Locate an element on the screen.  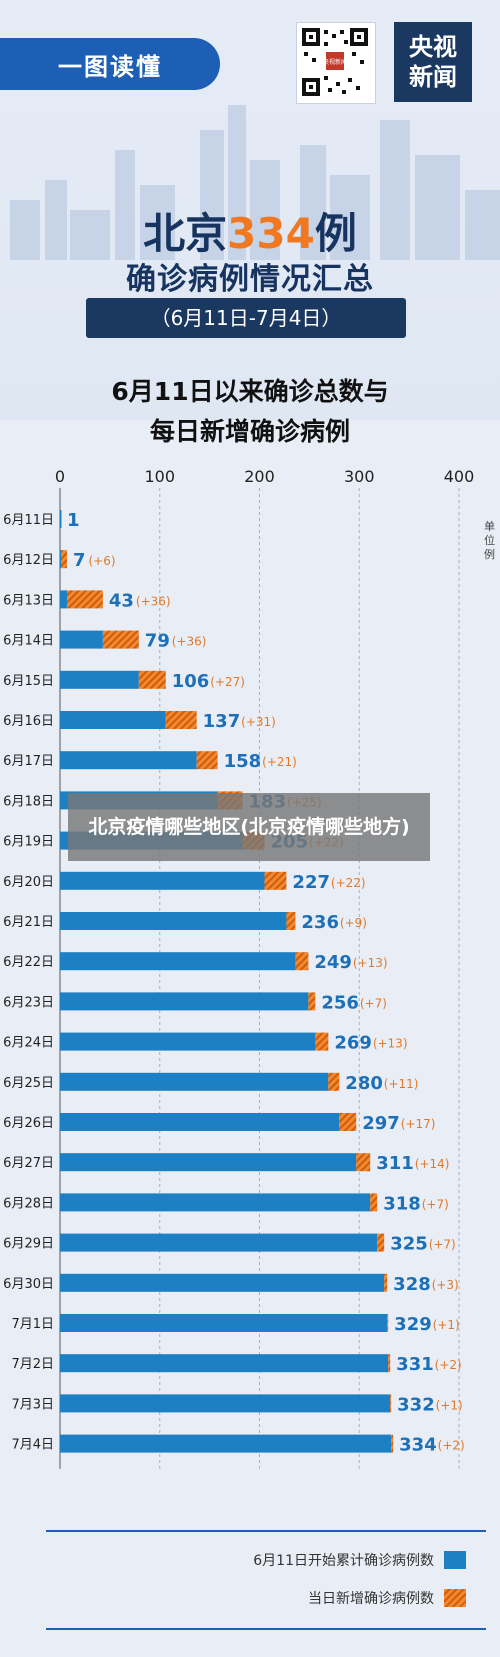
increment-data-label: (+22) is located at coordinates (348, 883).